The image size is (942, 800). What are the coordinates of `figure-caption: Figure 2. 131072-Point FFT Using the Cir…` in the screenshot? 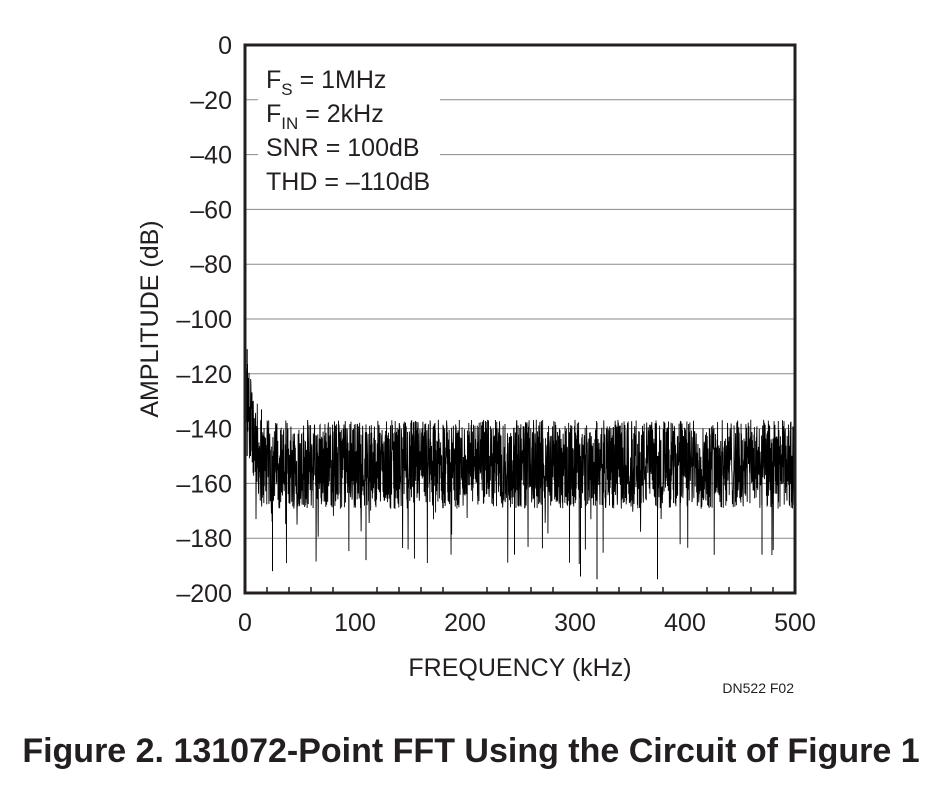 It's located at (471, 751).